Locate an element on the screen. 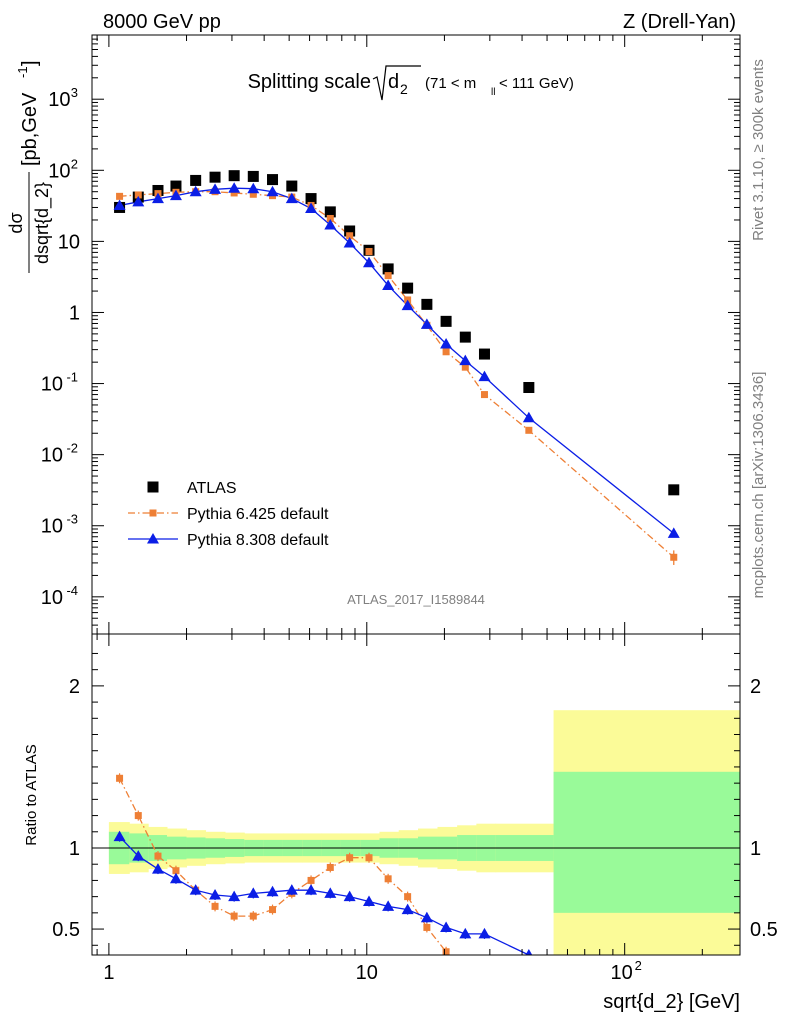  marker-s2-p4 is located at coordinates (195, 191).